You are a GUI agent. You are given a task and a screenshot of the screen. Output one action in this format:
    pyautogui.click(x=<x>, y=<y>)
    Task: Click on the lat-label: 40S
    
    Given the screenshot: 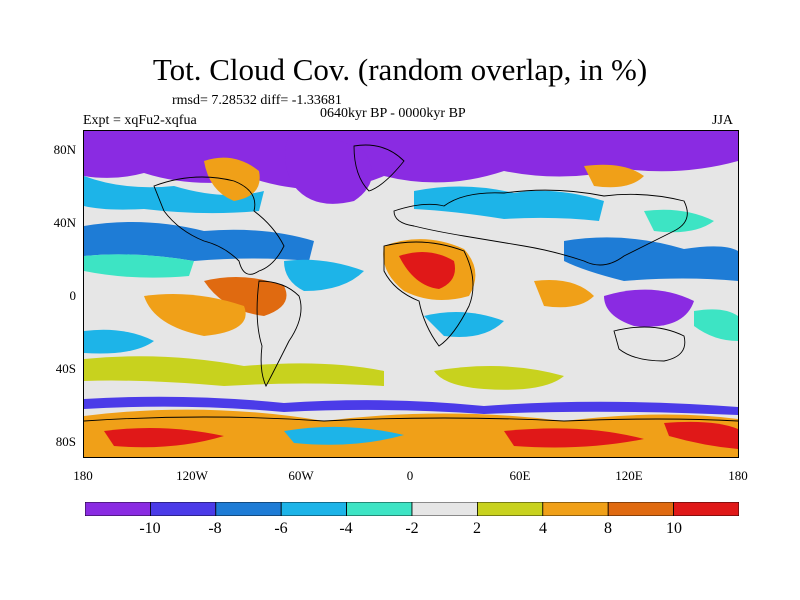 What is the action you would take?
    pyautogui.click(x=65, y=368)
    